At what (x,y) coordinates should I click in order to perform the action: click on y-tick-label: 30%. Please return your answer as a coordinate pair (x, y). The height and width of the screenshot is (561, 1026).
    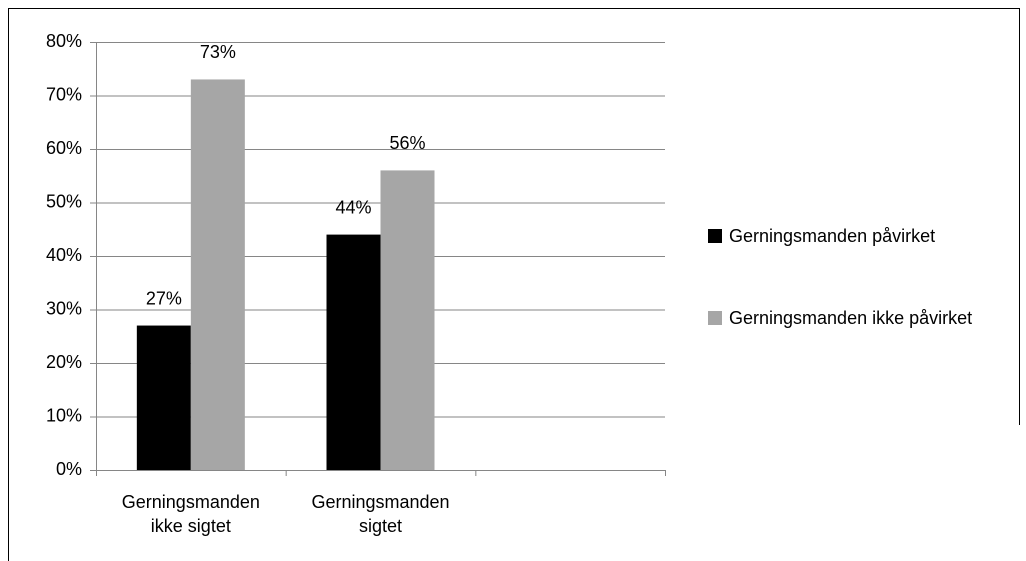
    Looking at the image, I should click on (64, 308).